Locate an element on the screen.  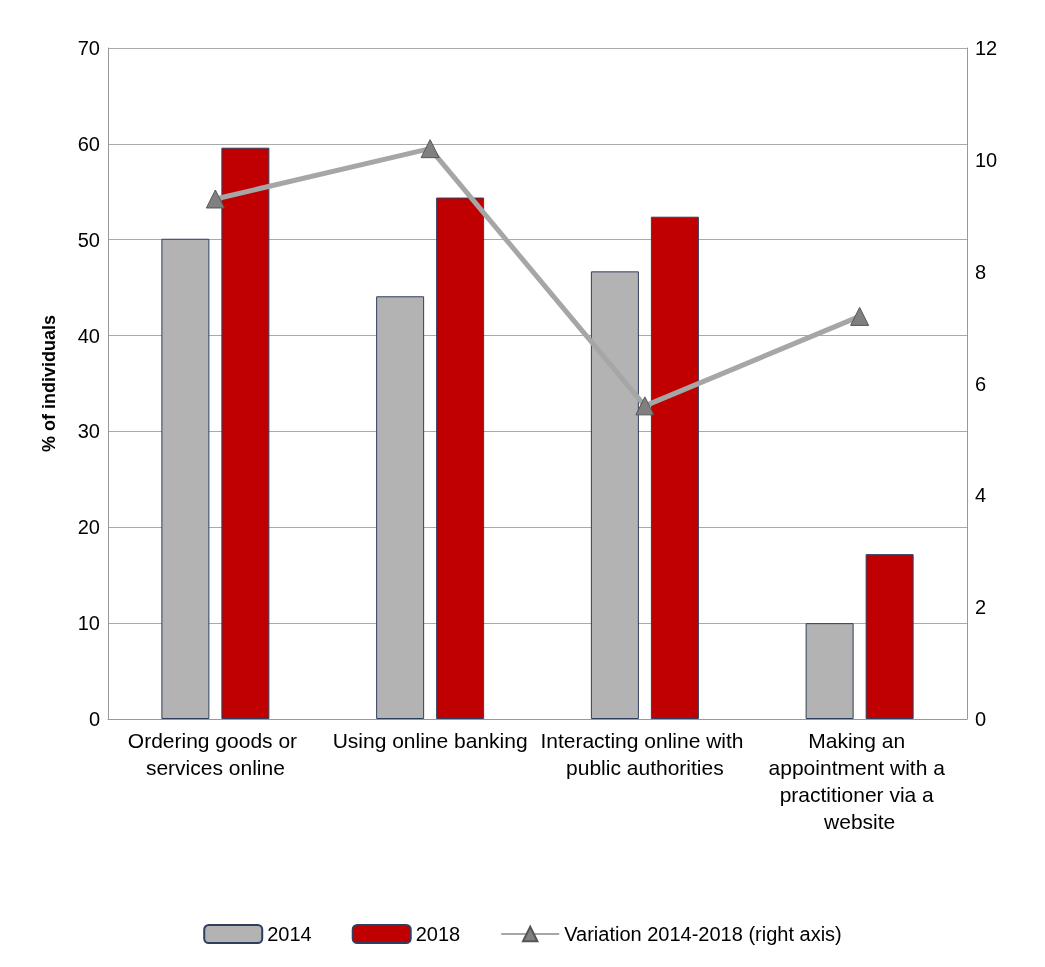
y2-tick-label: 10 is located at coordinates (986, 159).